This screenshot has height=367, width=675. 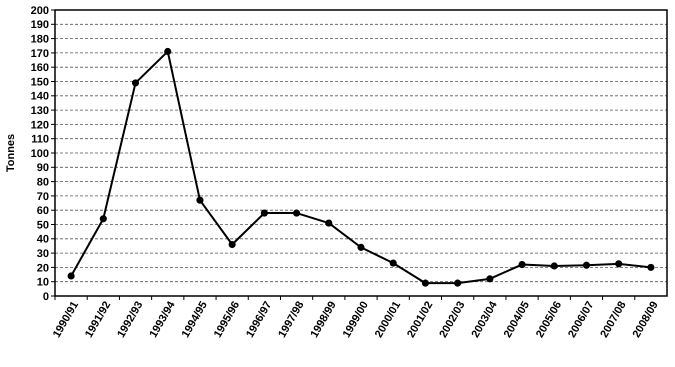 I want to click on y-tick-label: 60, so click(x=42, y=211).